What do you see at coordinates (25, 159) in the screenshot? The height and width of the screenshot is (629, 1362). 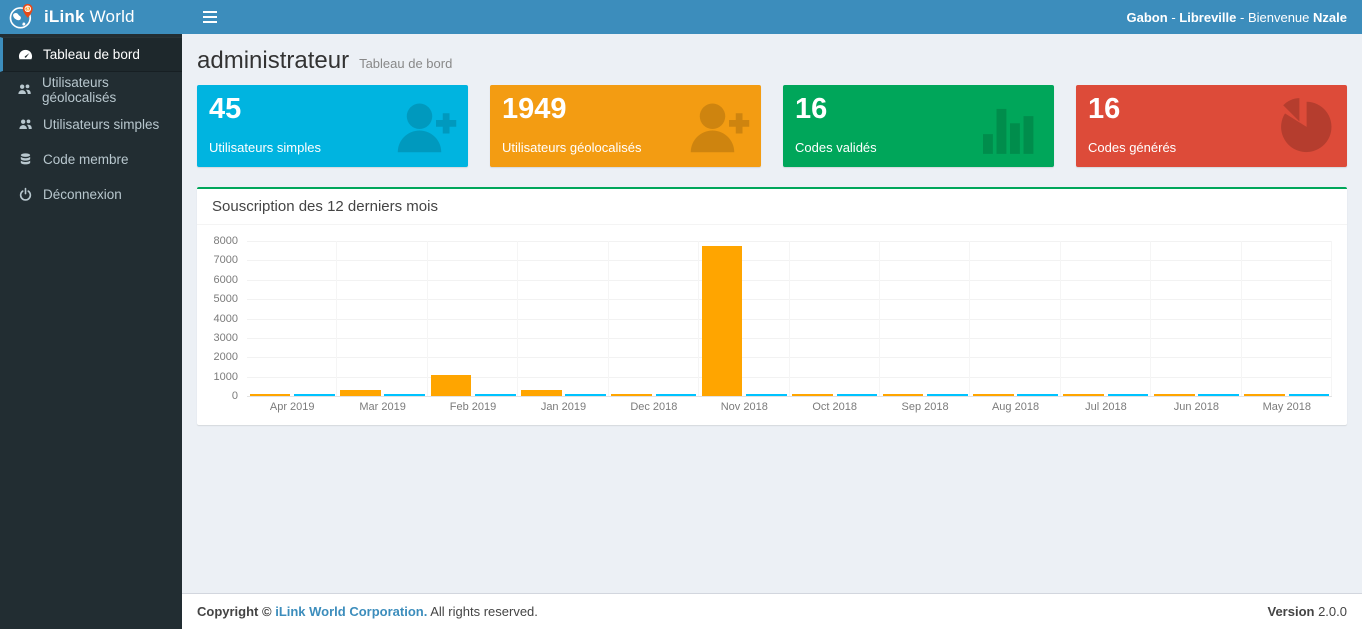 I see `database-icon` at bounding box center [25, 159].